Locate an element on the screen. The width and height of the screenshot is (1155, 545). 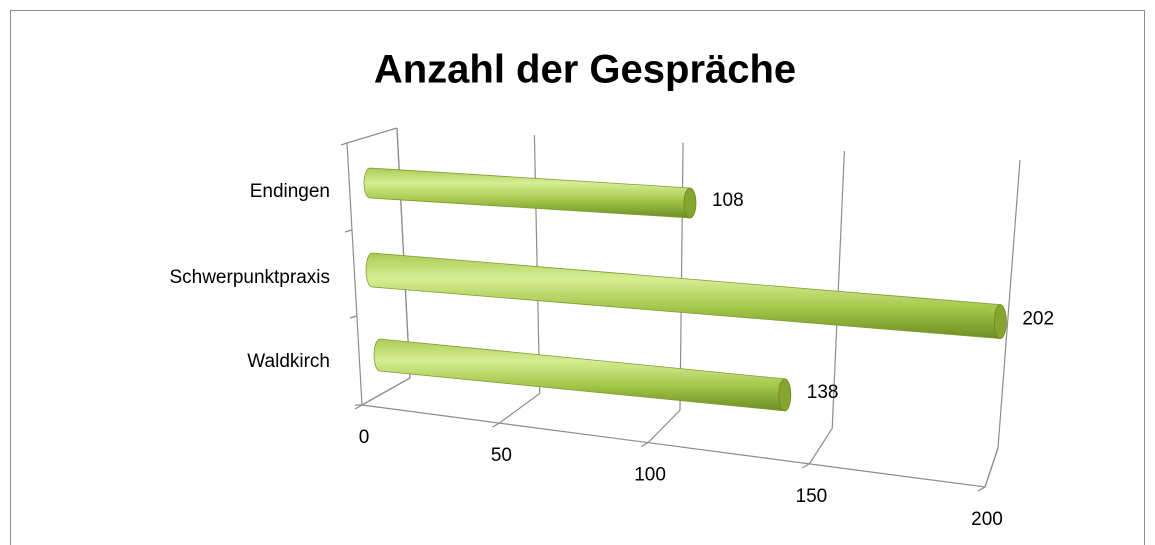
chart-title: Anzahl der Gespräche is located at coordinates (585, 70).